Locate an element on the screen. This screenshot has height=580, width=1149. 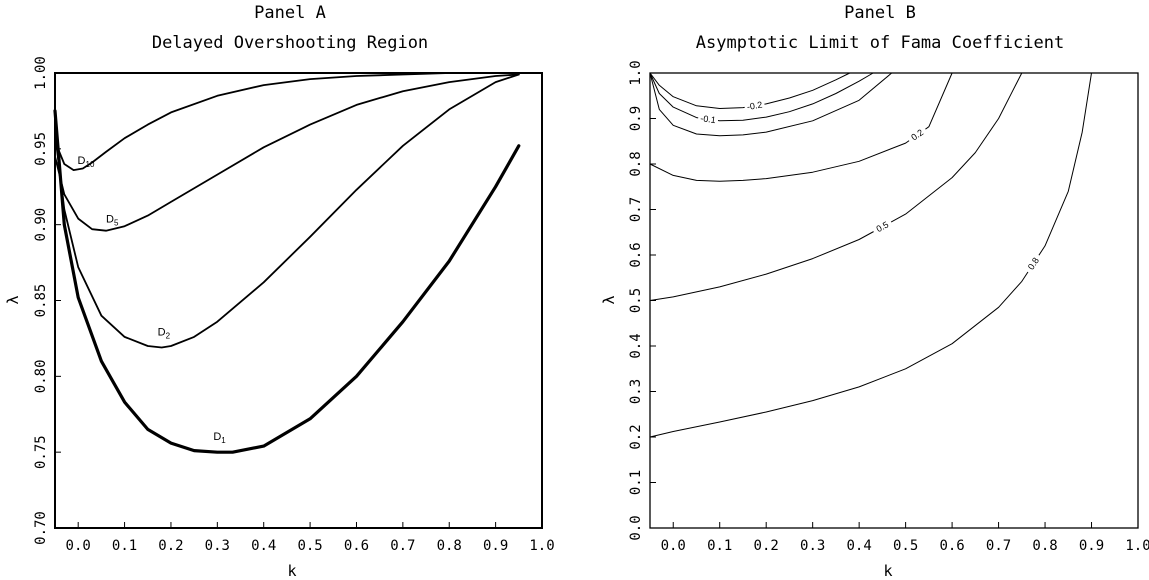
panel-a-curve-label: D1 is located at coordinates (219, 438).